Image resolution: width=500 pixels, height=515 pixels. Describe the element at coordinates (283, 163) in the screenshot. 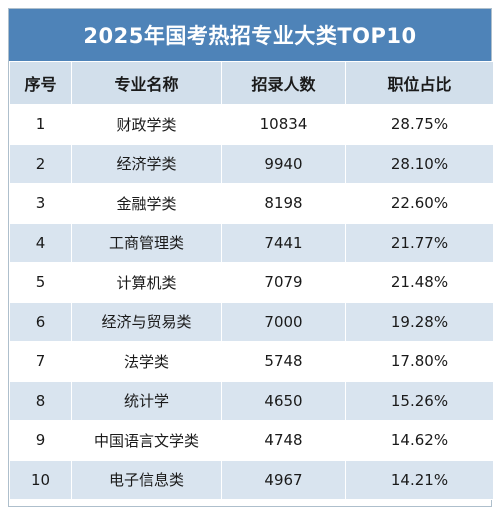

I see `cell-count: 9940` at that location.